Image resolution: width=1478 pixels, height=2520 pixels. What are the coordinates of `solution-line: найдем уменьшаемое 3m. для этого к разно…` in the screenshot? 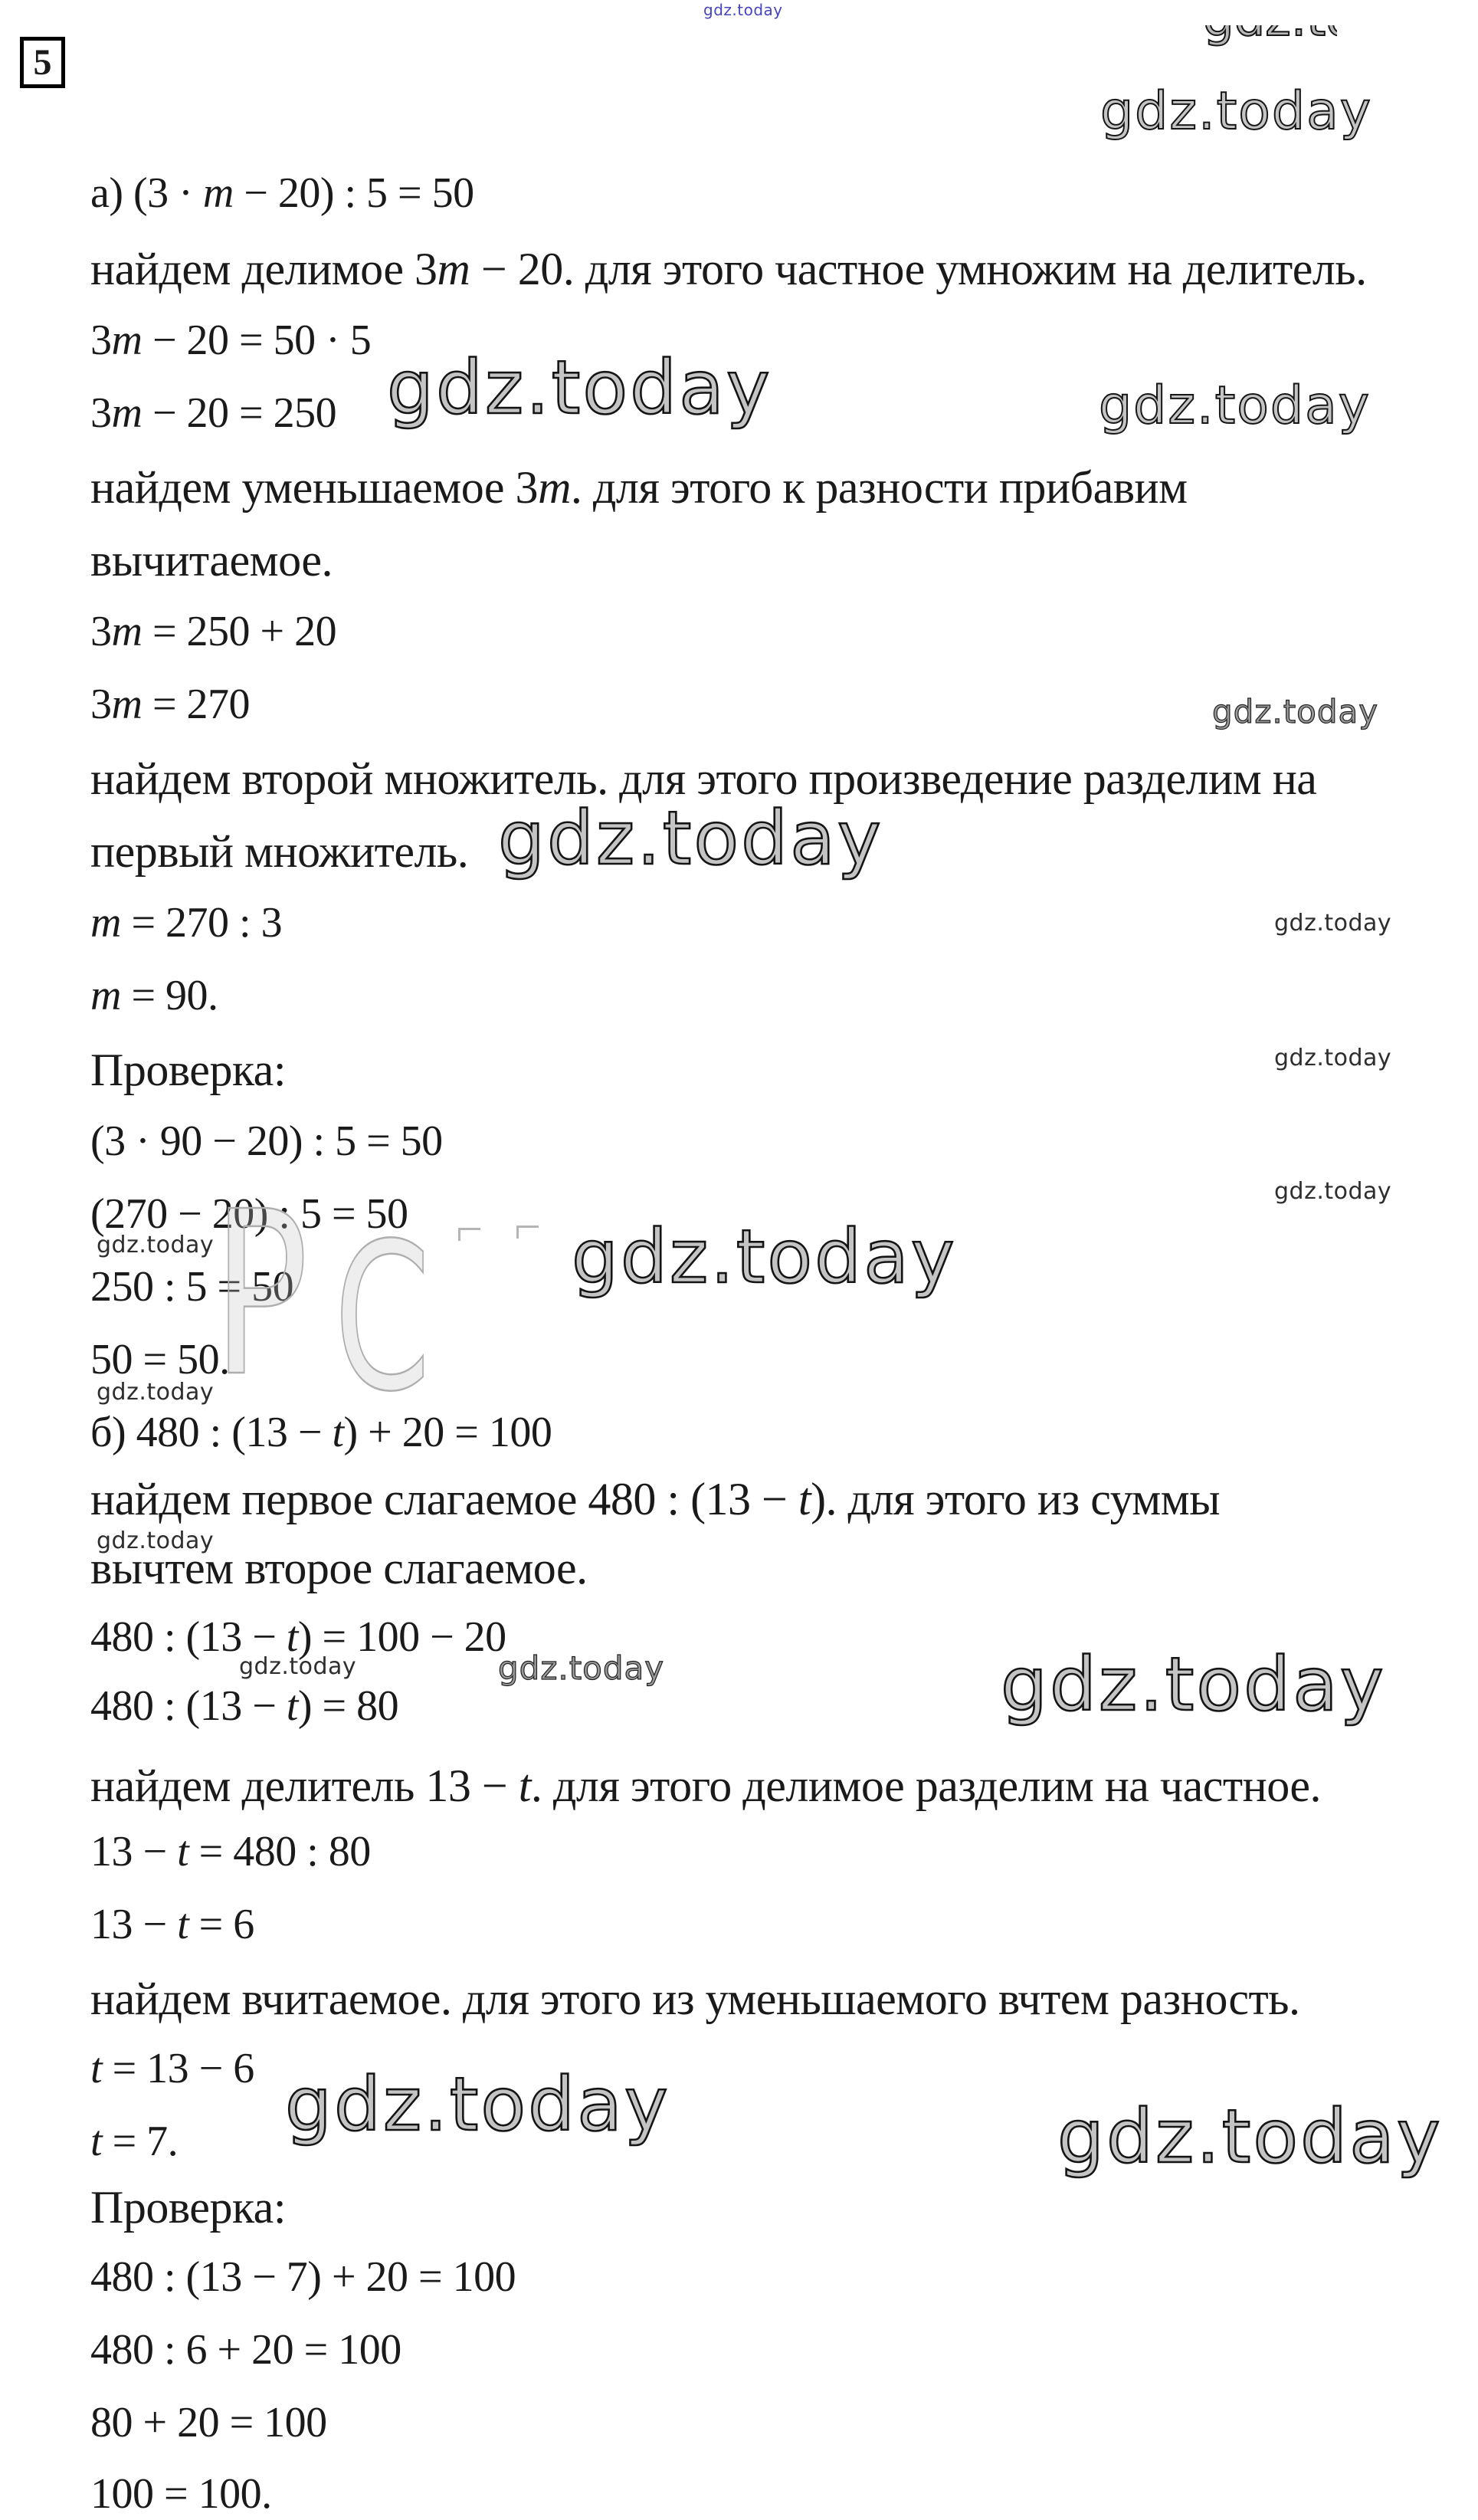 It's located at (639, 487).